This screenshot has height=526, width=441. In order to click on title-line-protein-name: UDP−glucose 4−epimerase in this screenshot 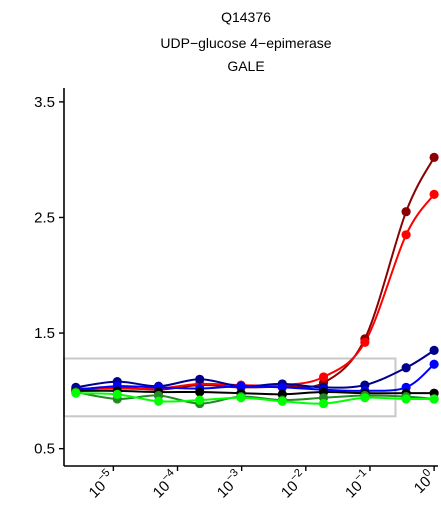, I will do `click(245, 43)`.